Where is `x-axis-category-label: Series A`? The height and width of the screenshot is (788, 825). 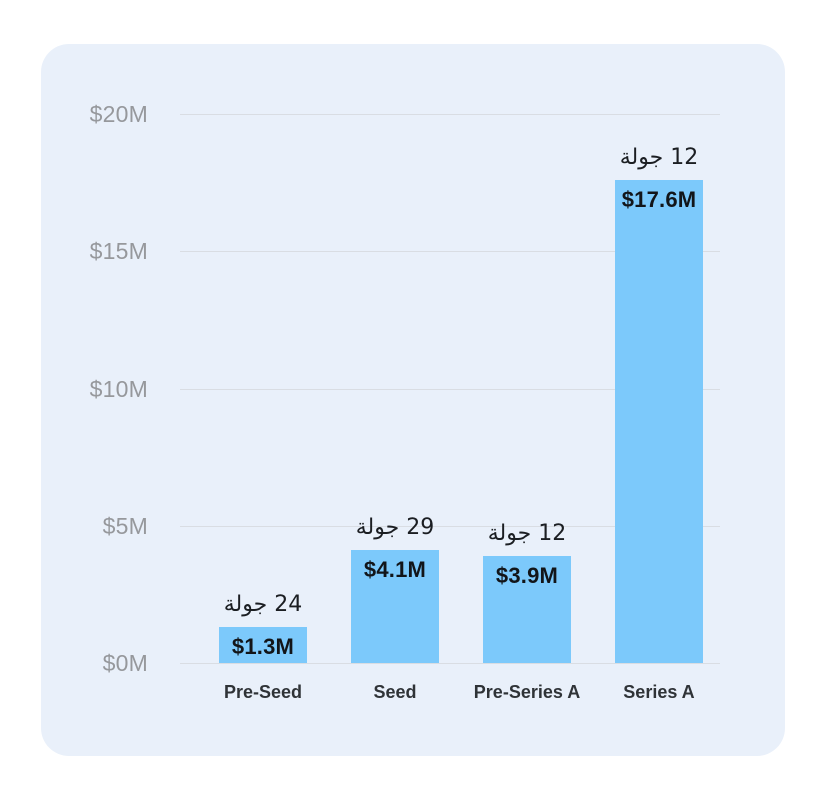
x-axis-category-label: Series A is located at coordinates (659, 692).